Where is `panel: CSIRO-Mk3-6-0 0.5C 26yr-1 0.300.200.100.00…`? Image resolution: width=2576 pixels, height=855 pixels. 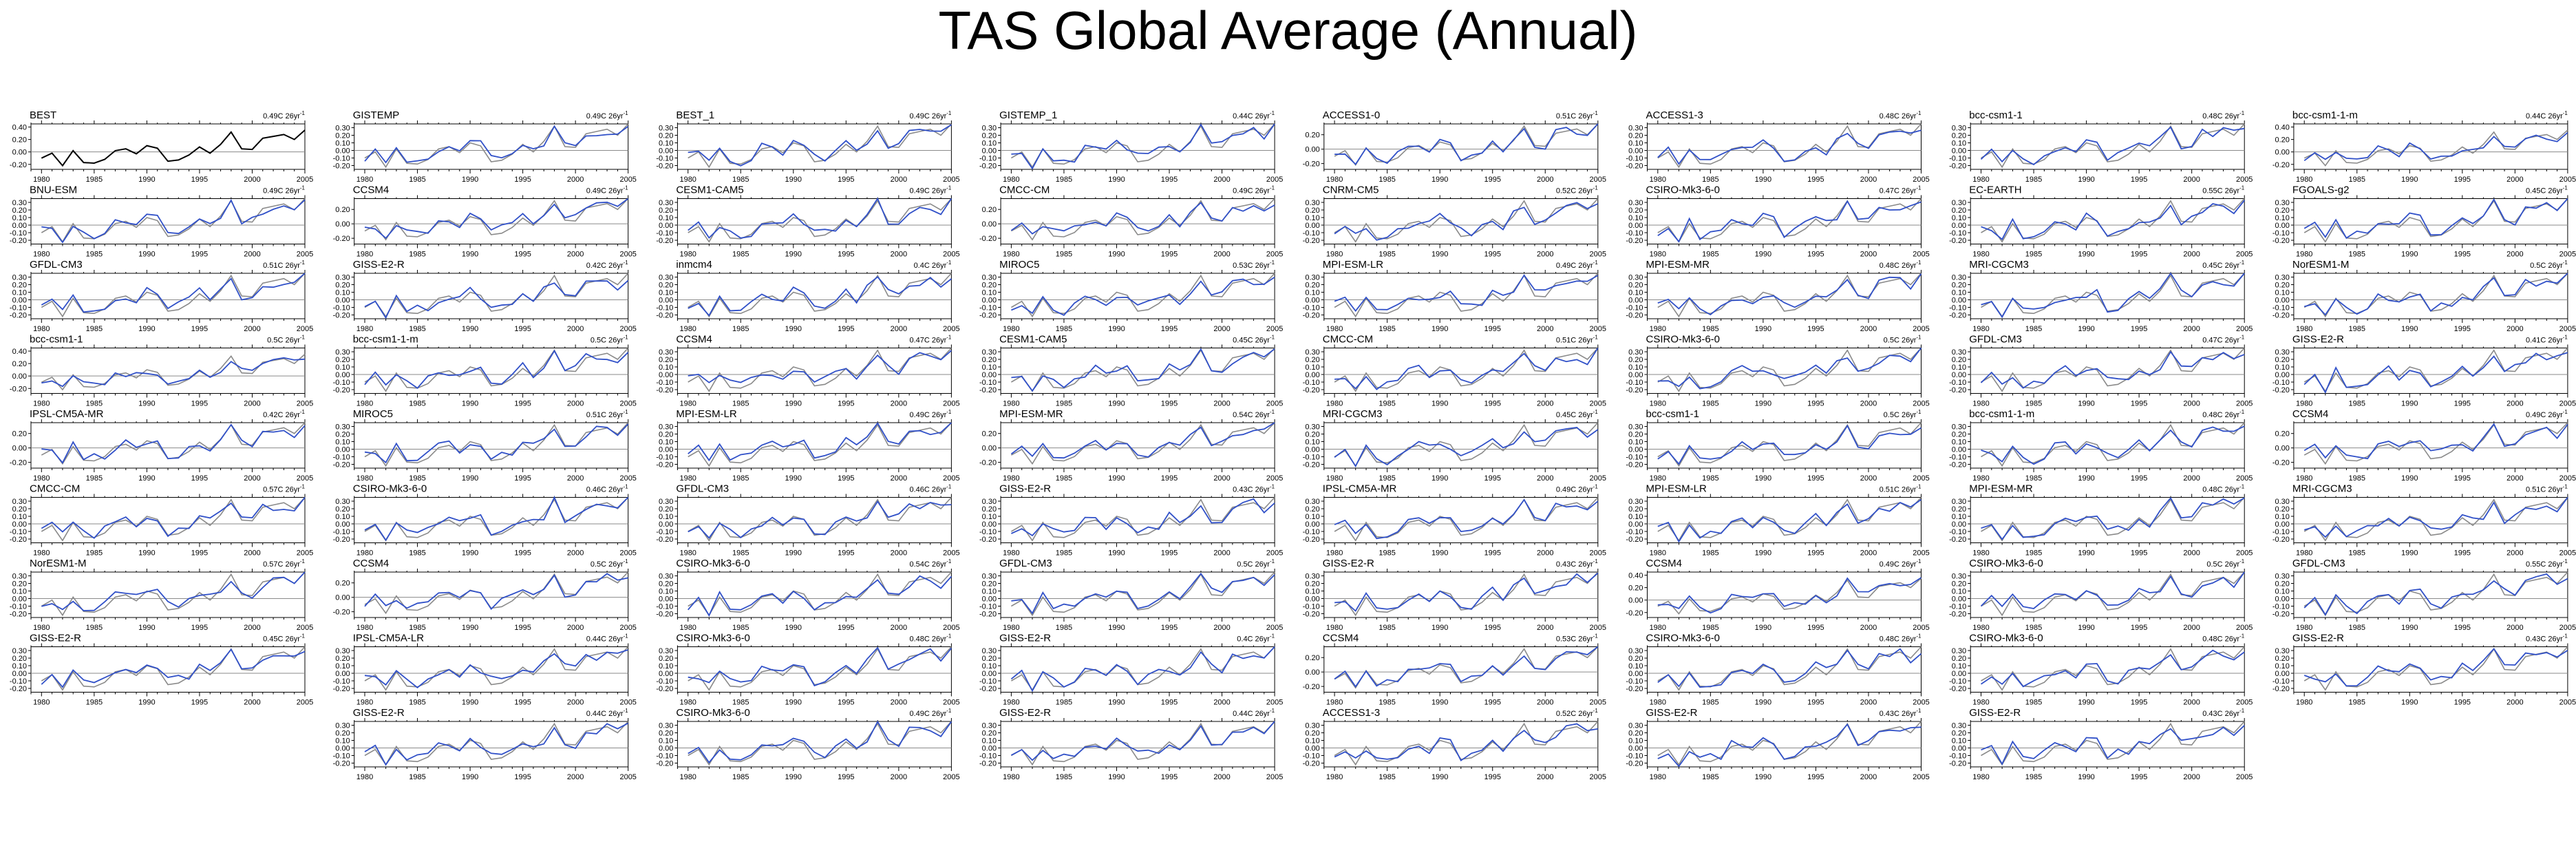
panel: CSIRO-Mk3-6-0 0.5C 26yr-1 0.300.200.100.00… is located at coordinates (2101, 595).